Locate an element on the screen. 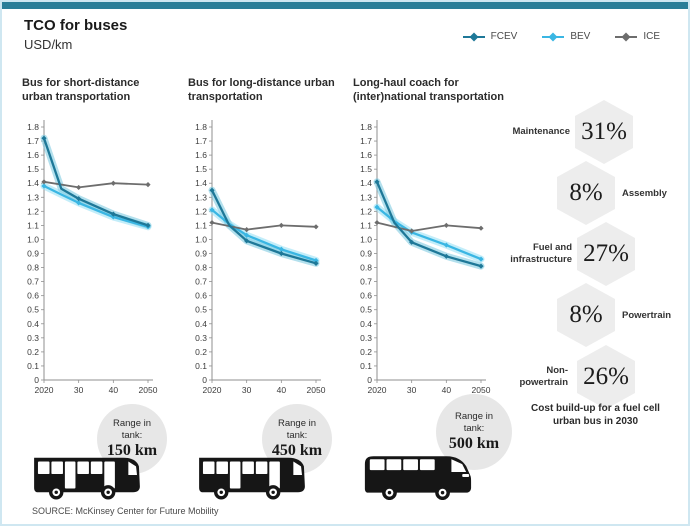  hexagon-assembly: 8% is located at coordinates (586, 193).